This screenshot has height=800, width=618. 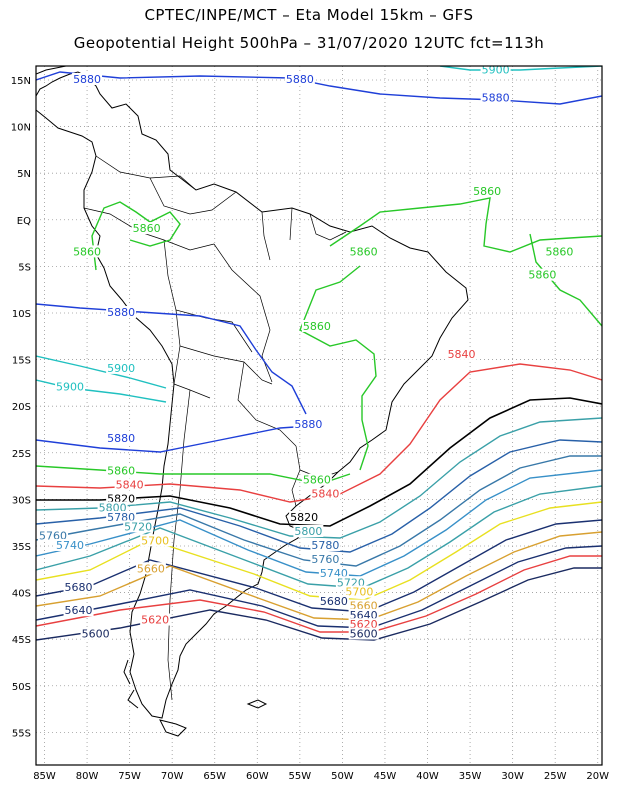 I want to click on longitude-tick-label: 25W, so click(x=555, y=776).